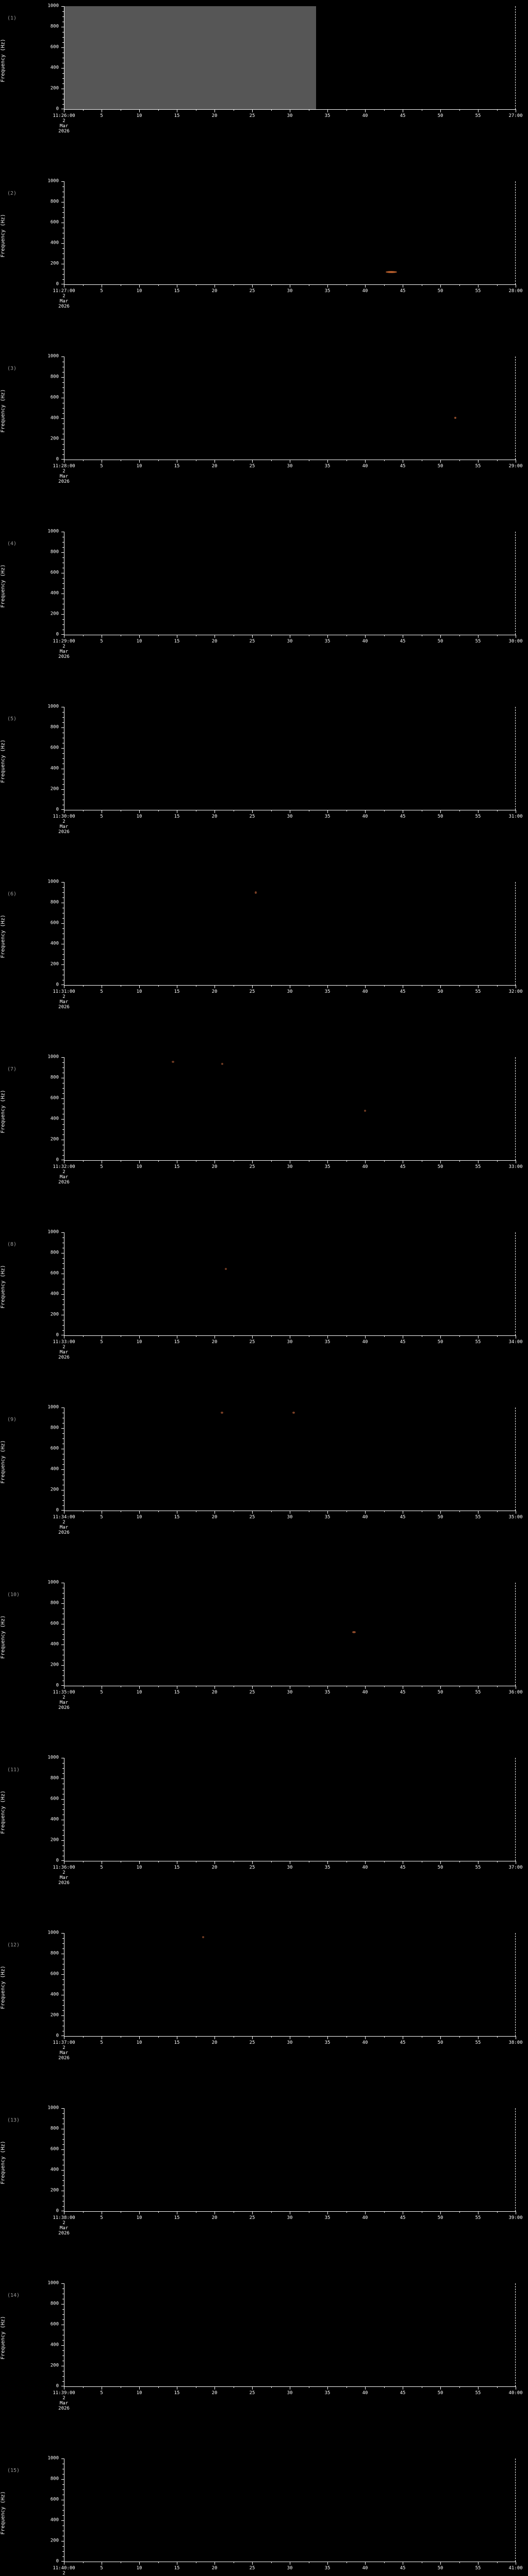  What do you see at coordinates (139, 2568) in the screenshot?
I see `x-tick-label: 10` at bounding box center [139, 2568].